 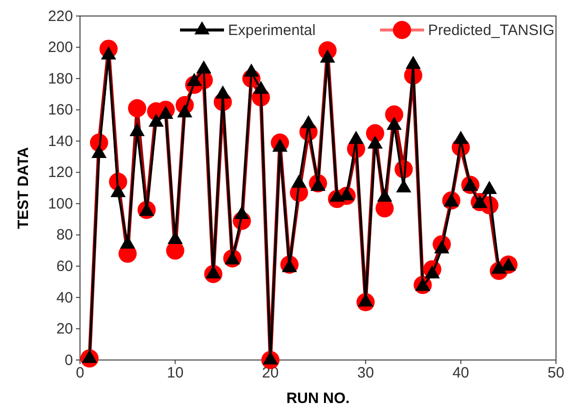 I want to click on y-tick-label: 100, so click(x=60, y=203).